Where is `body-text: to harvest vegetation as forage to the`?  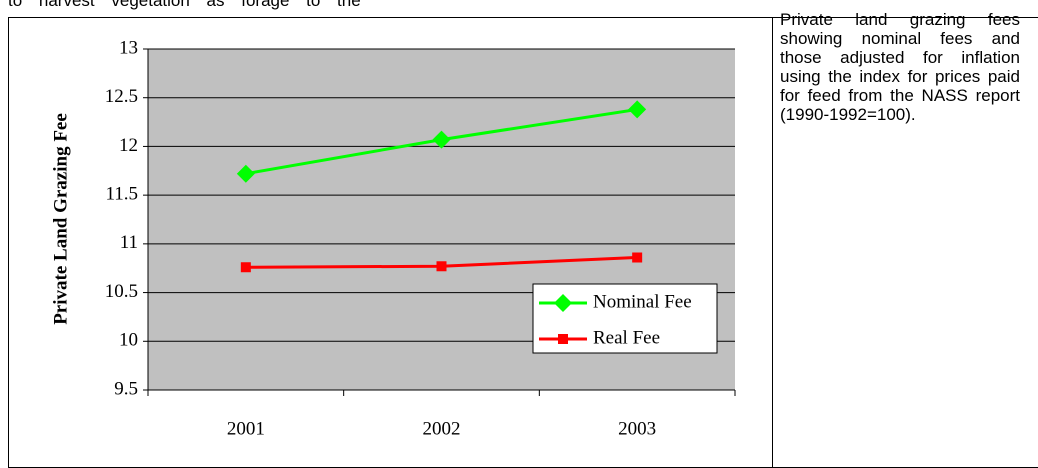 body-text: to harvest vegetation as forage to the is located at coordinates (184, 5).